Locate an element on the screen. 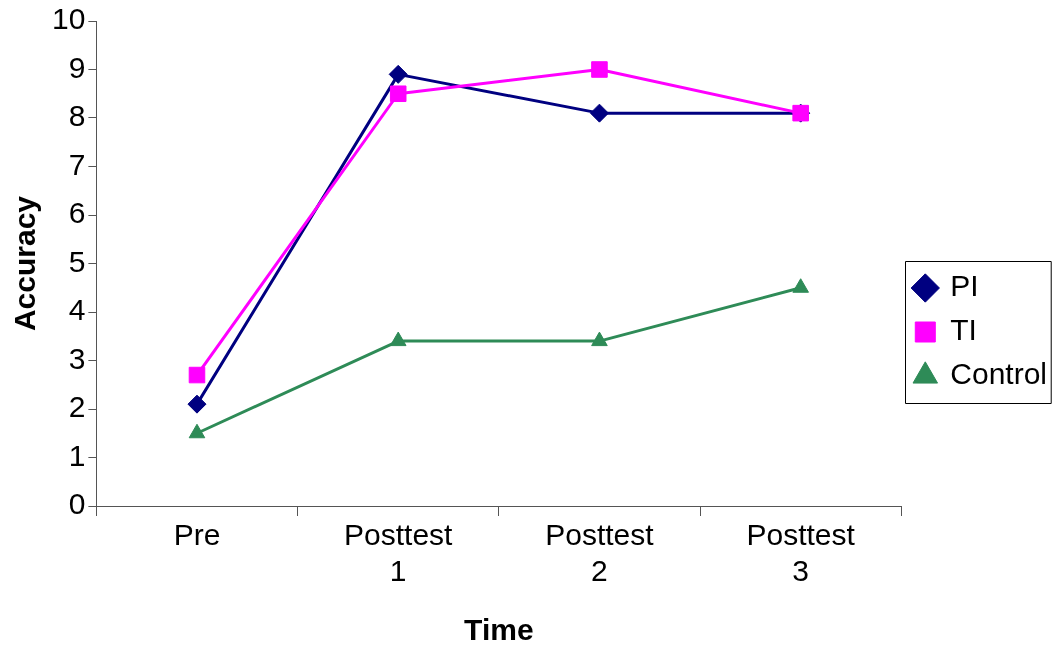 The width and height of the screenshot is (1061, 662). y-axis-title: Accuracy is located at coordinates (25, 263).